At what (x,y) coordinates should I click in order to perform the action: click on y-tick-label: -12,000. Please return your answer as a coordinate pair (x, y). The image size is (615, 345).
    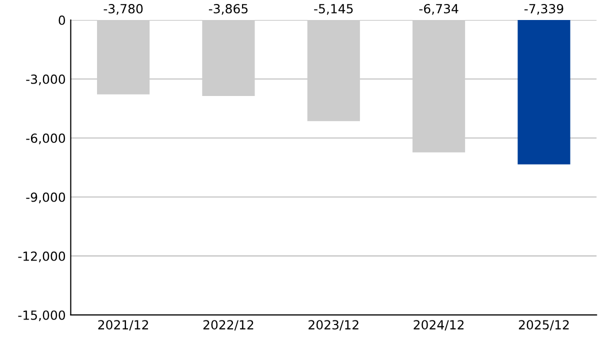
    Looking at the image, I should click on (42, 256).